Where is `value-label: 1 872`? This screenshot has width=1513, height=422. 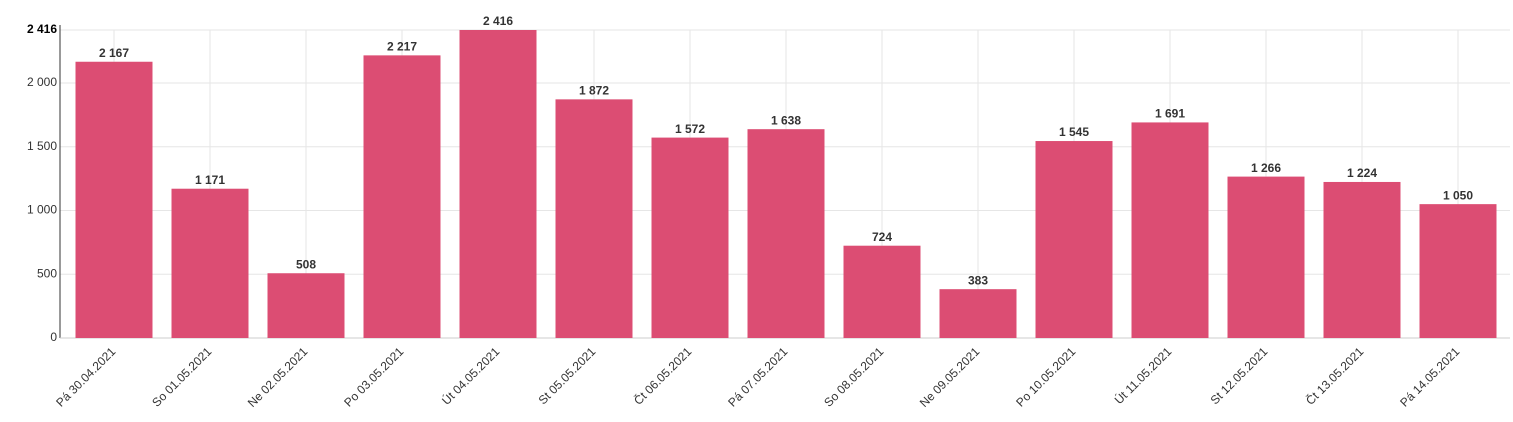
value-label: 1 872 is located at coordinates (594, 91).